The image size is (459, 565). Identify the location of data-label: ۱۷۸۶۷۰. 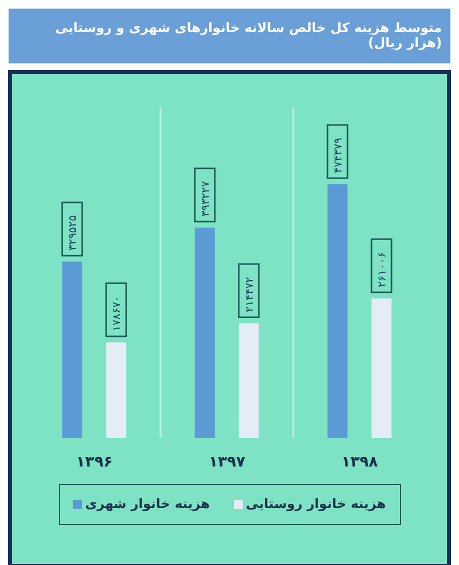
(117, 314).